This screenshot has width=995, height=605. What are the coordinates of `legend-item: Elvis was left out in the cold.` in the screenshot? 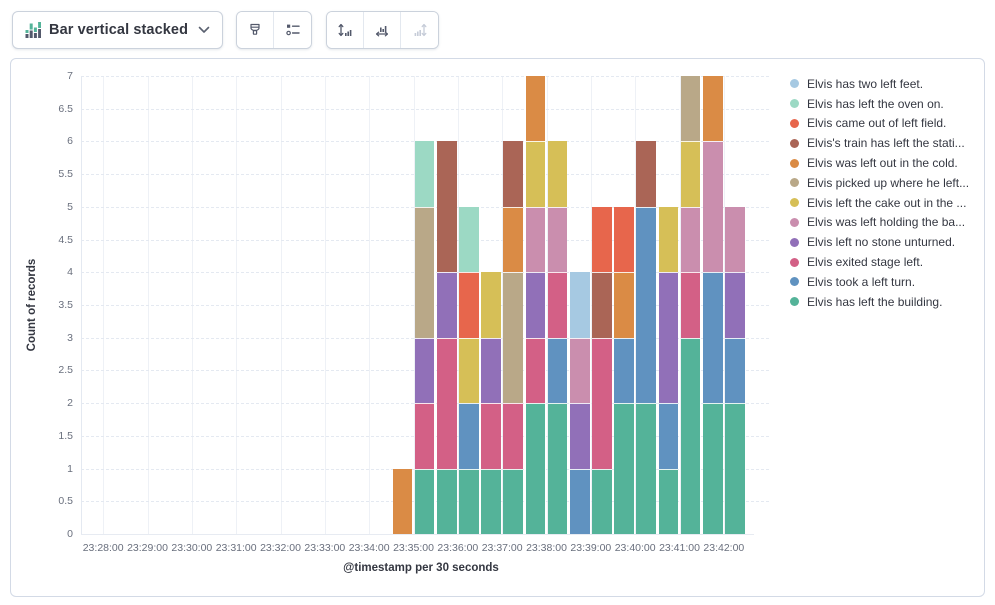 It's located at (884, 163).